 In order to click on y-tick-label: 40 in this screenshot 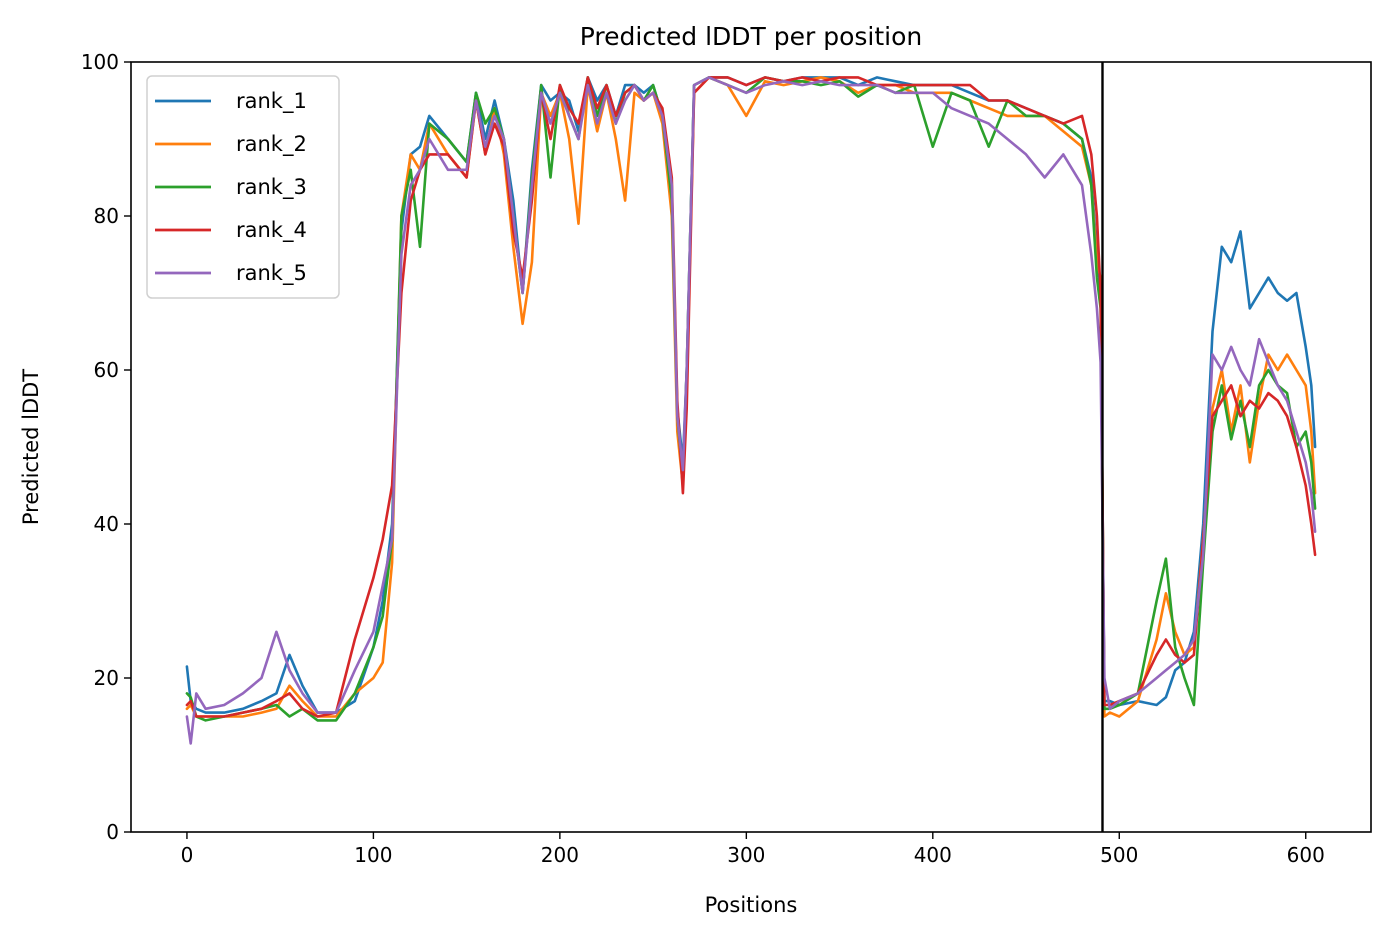, I will do `click(106, 524)`.